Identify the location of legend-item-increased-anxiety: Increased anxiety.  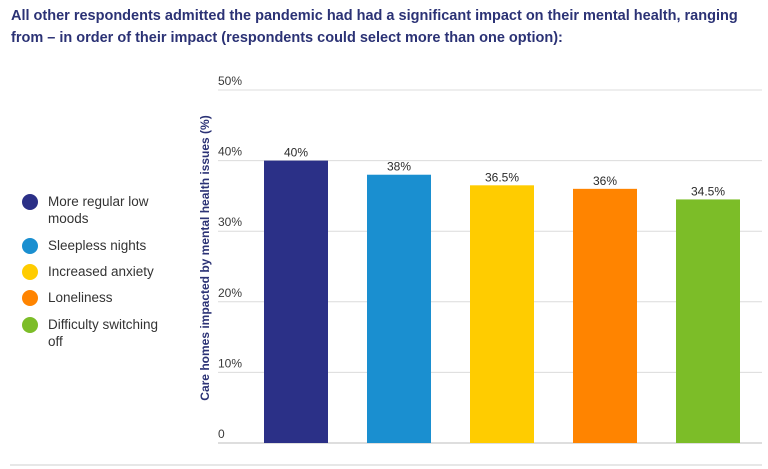
(95, 271).